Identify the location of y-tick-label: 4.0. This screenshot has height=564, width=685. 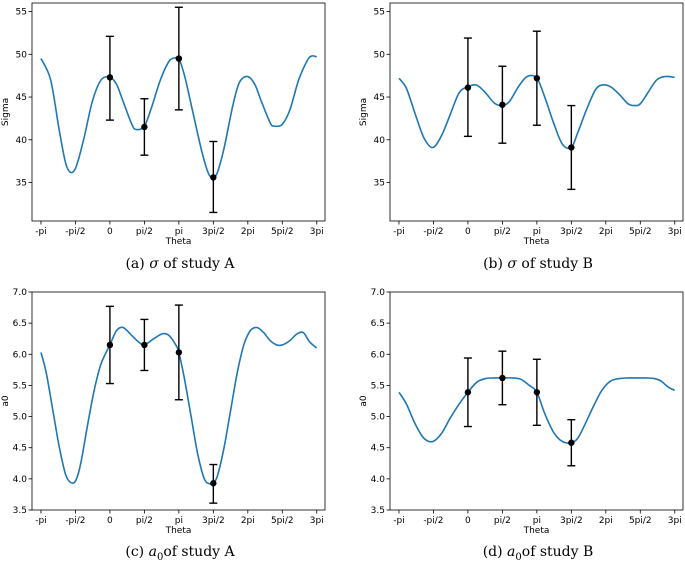
(20, 480).